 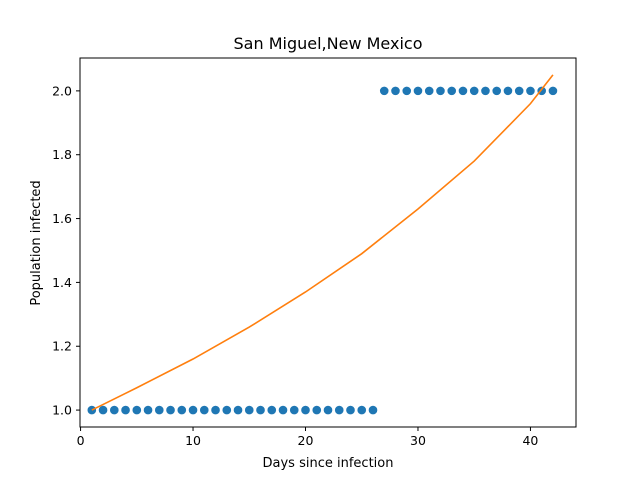 What do you see at coordinates (81, 440) in the screenshot?
I see `x-tick-label: 0` at bounding box center [81, 440].